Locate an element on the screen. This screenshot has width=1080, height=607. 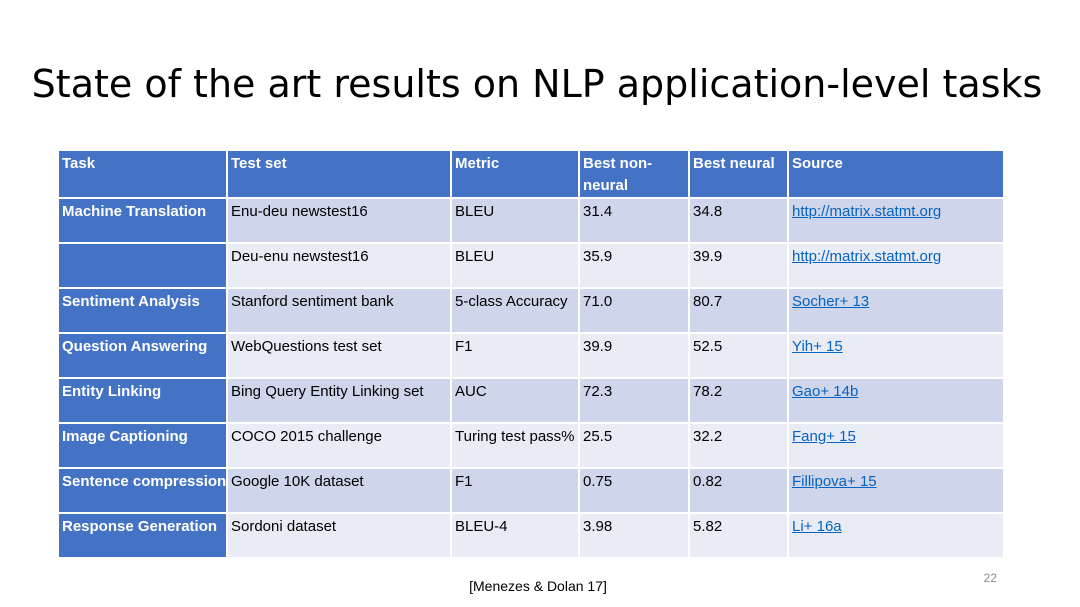
task-cell: Sentiment Analysis is located at coordinates (142, 310).